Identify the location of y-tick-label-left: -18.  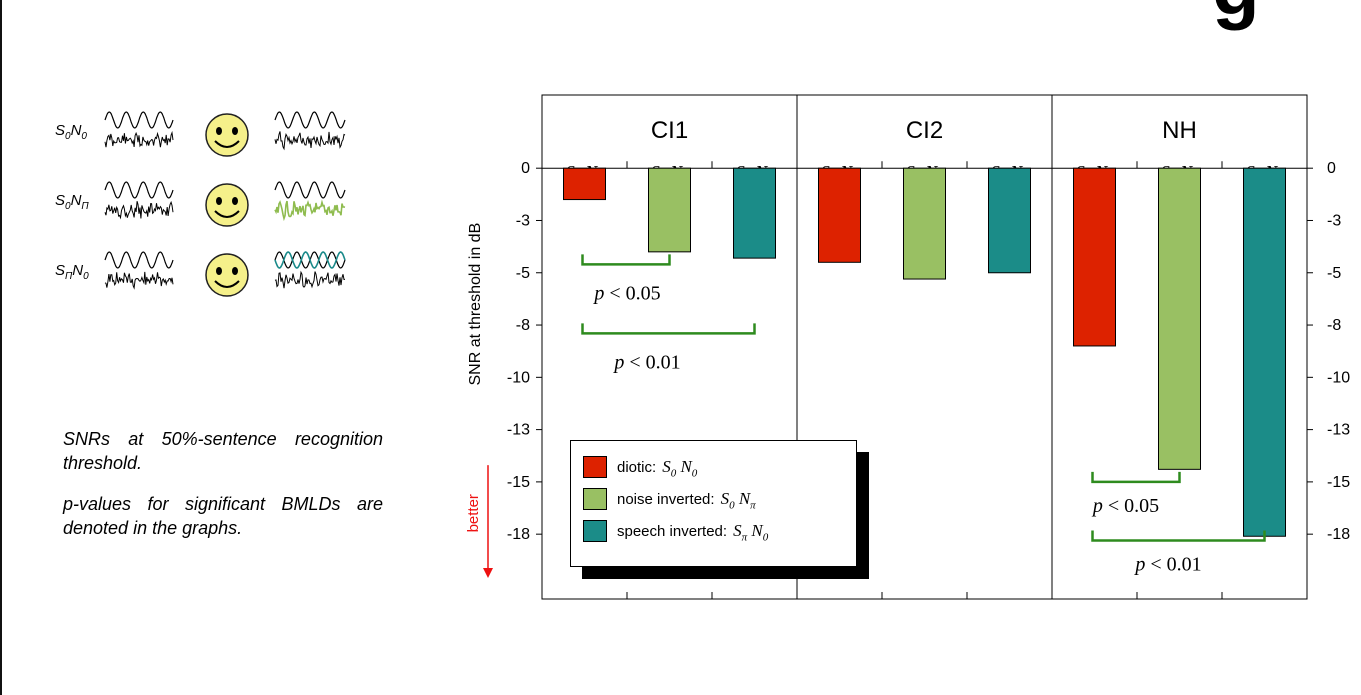
(518, 534).